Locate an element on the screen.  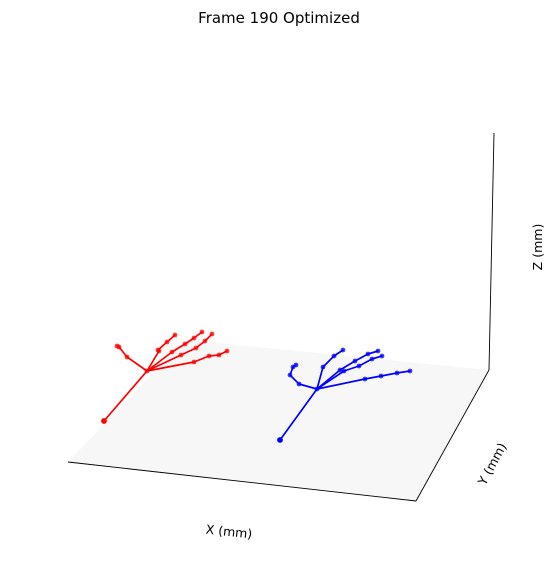
right-hand-skeleton is located at coordinates (345, 395).